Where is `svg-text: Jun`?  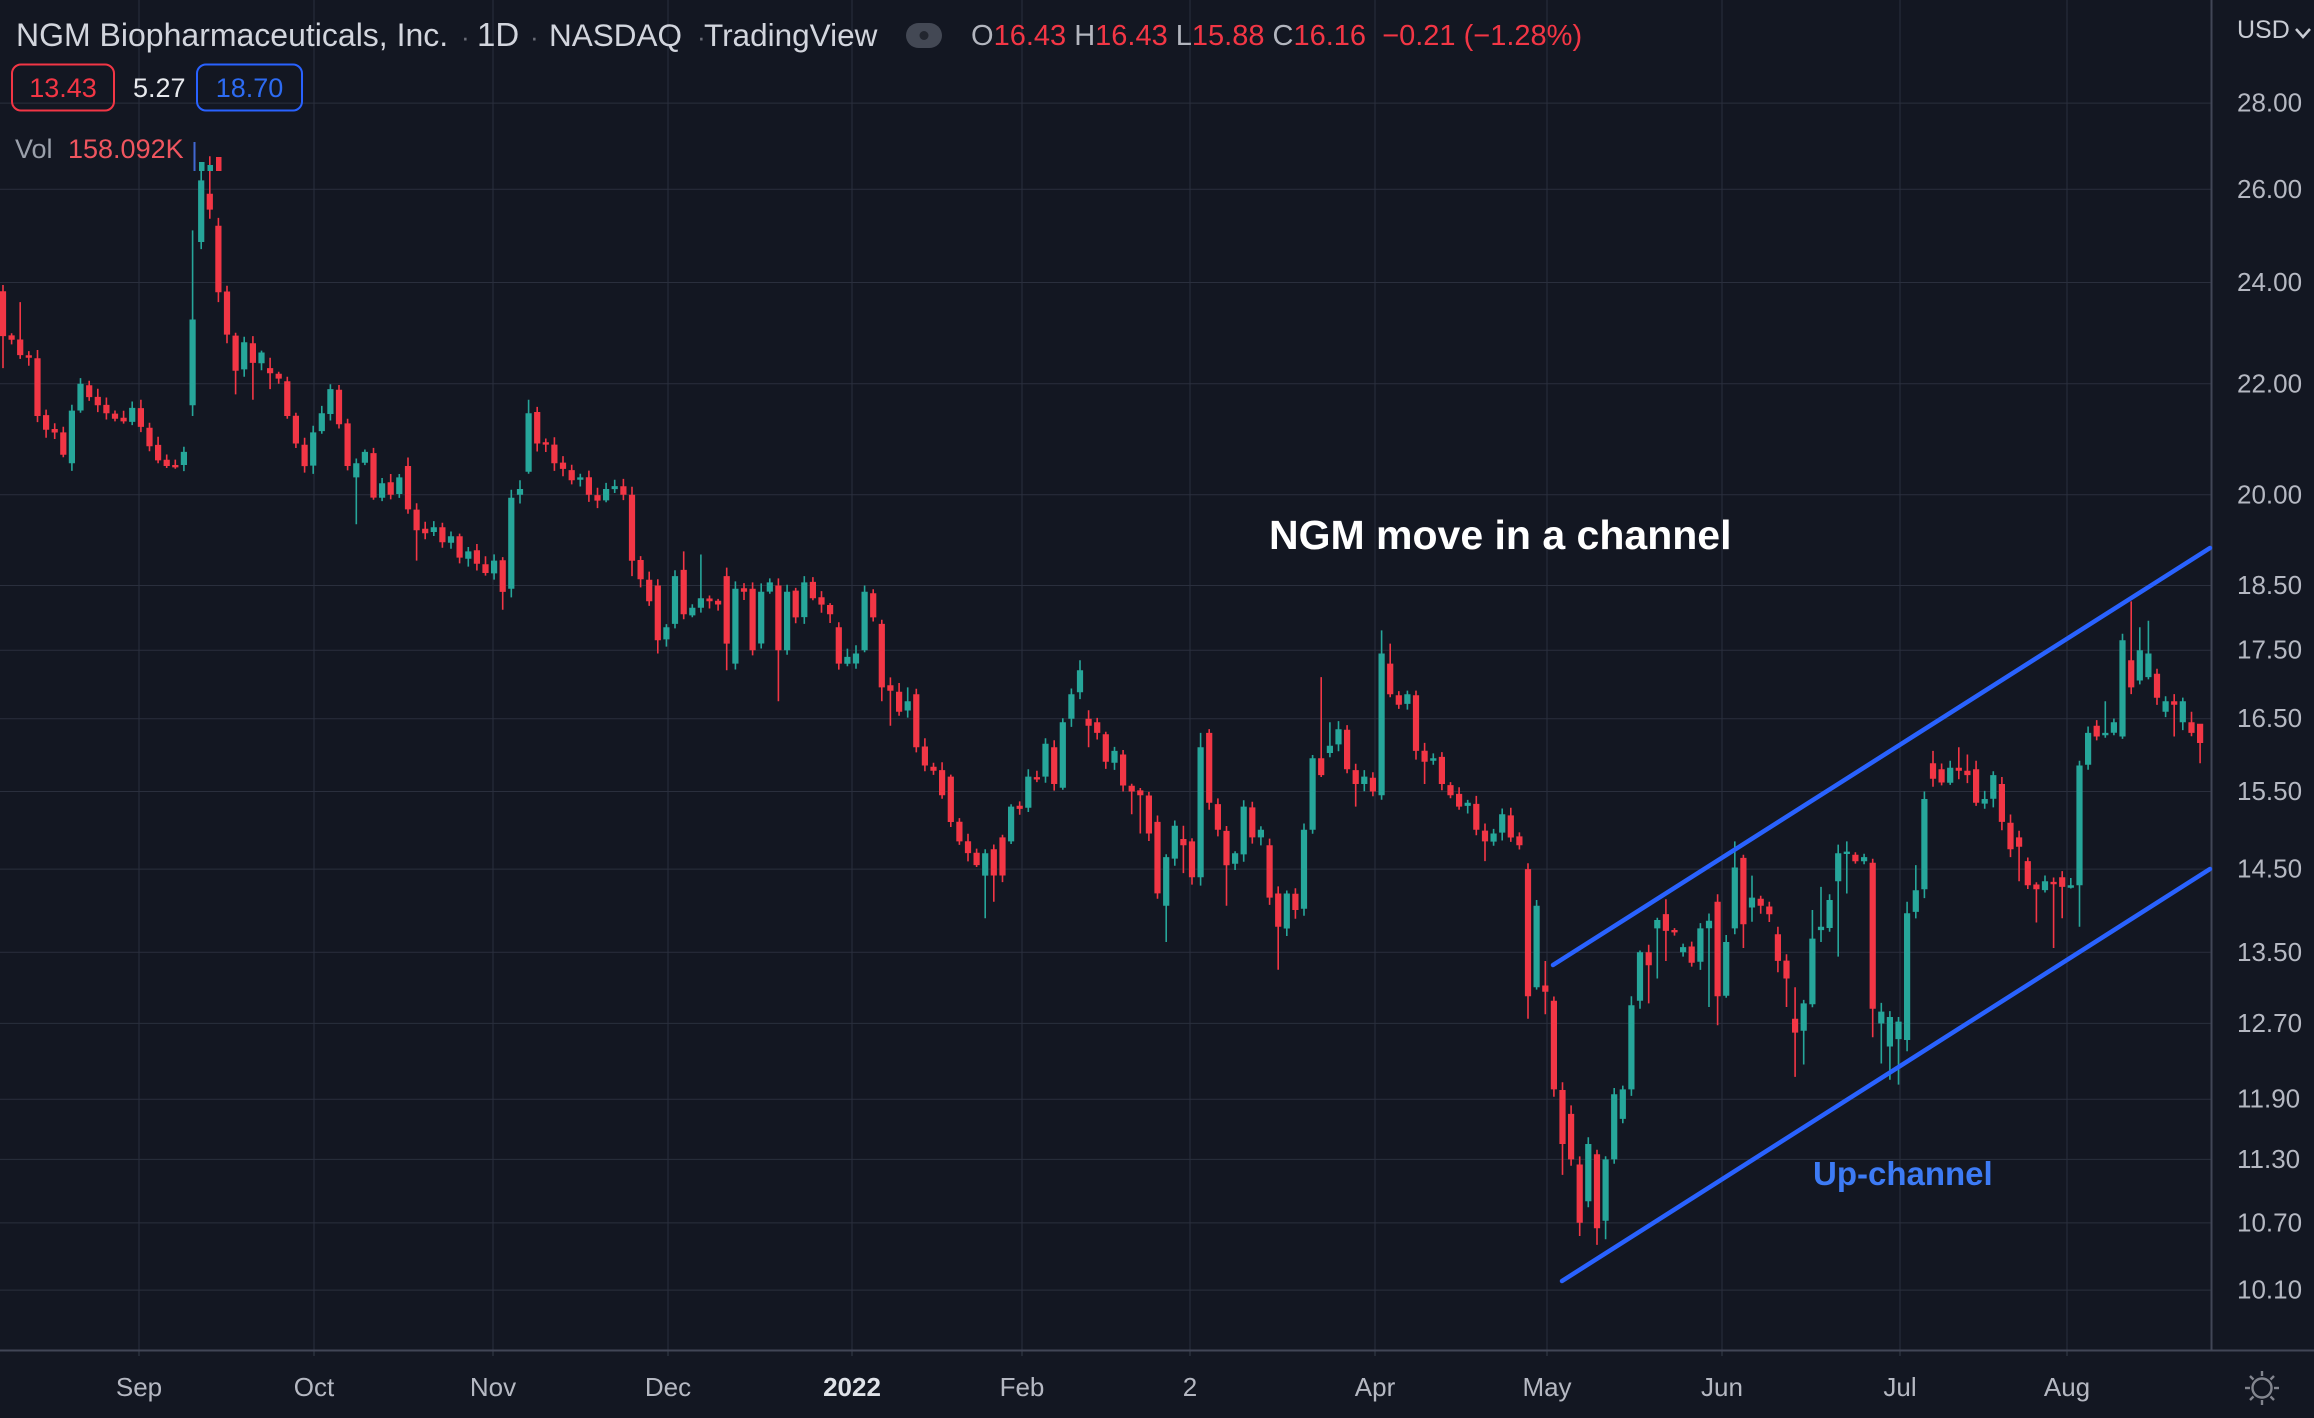 svg-text: Jun is located at coordinates (1722, 1387).